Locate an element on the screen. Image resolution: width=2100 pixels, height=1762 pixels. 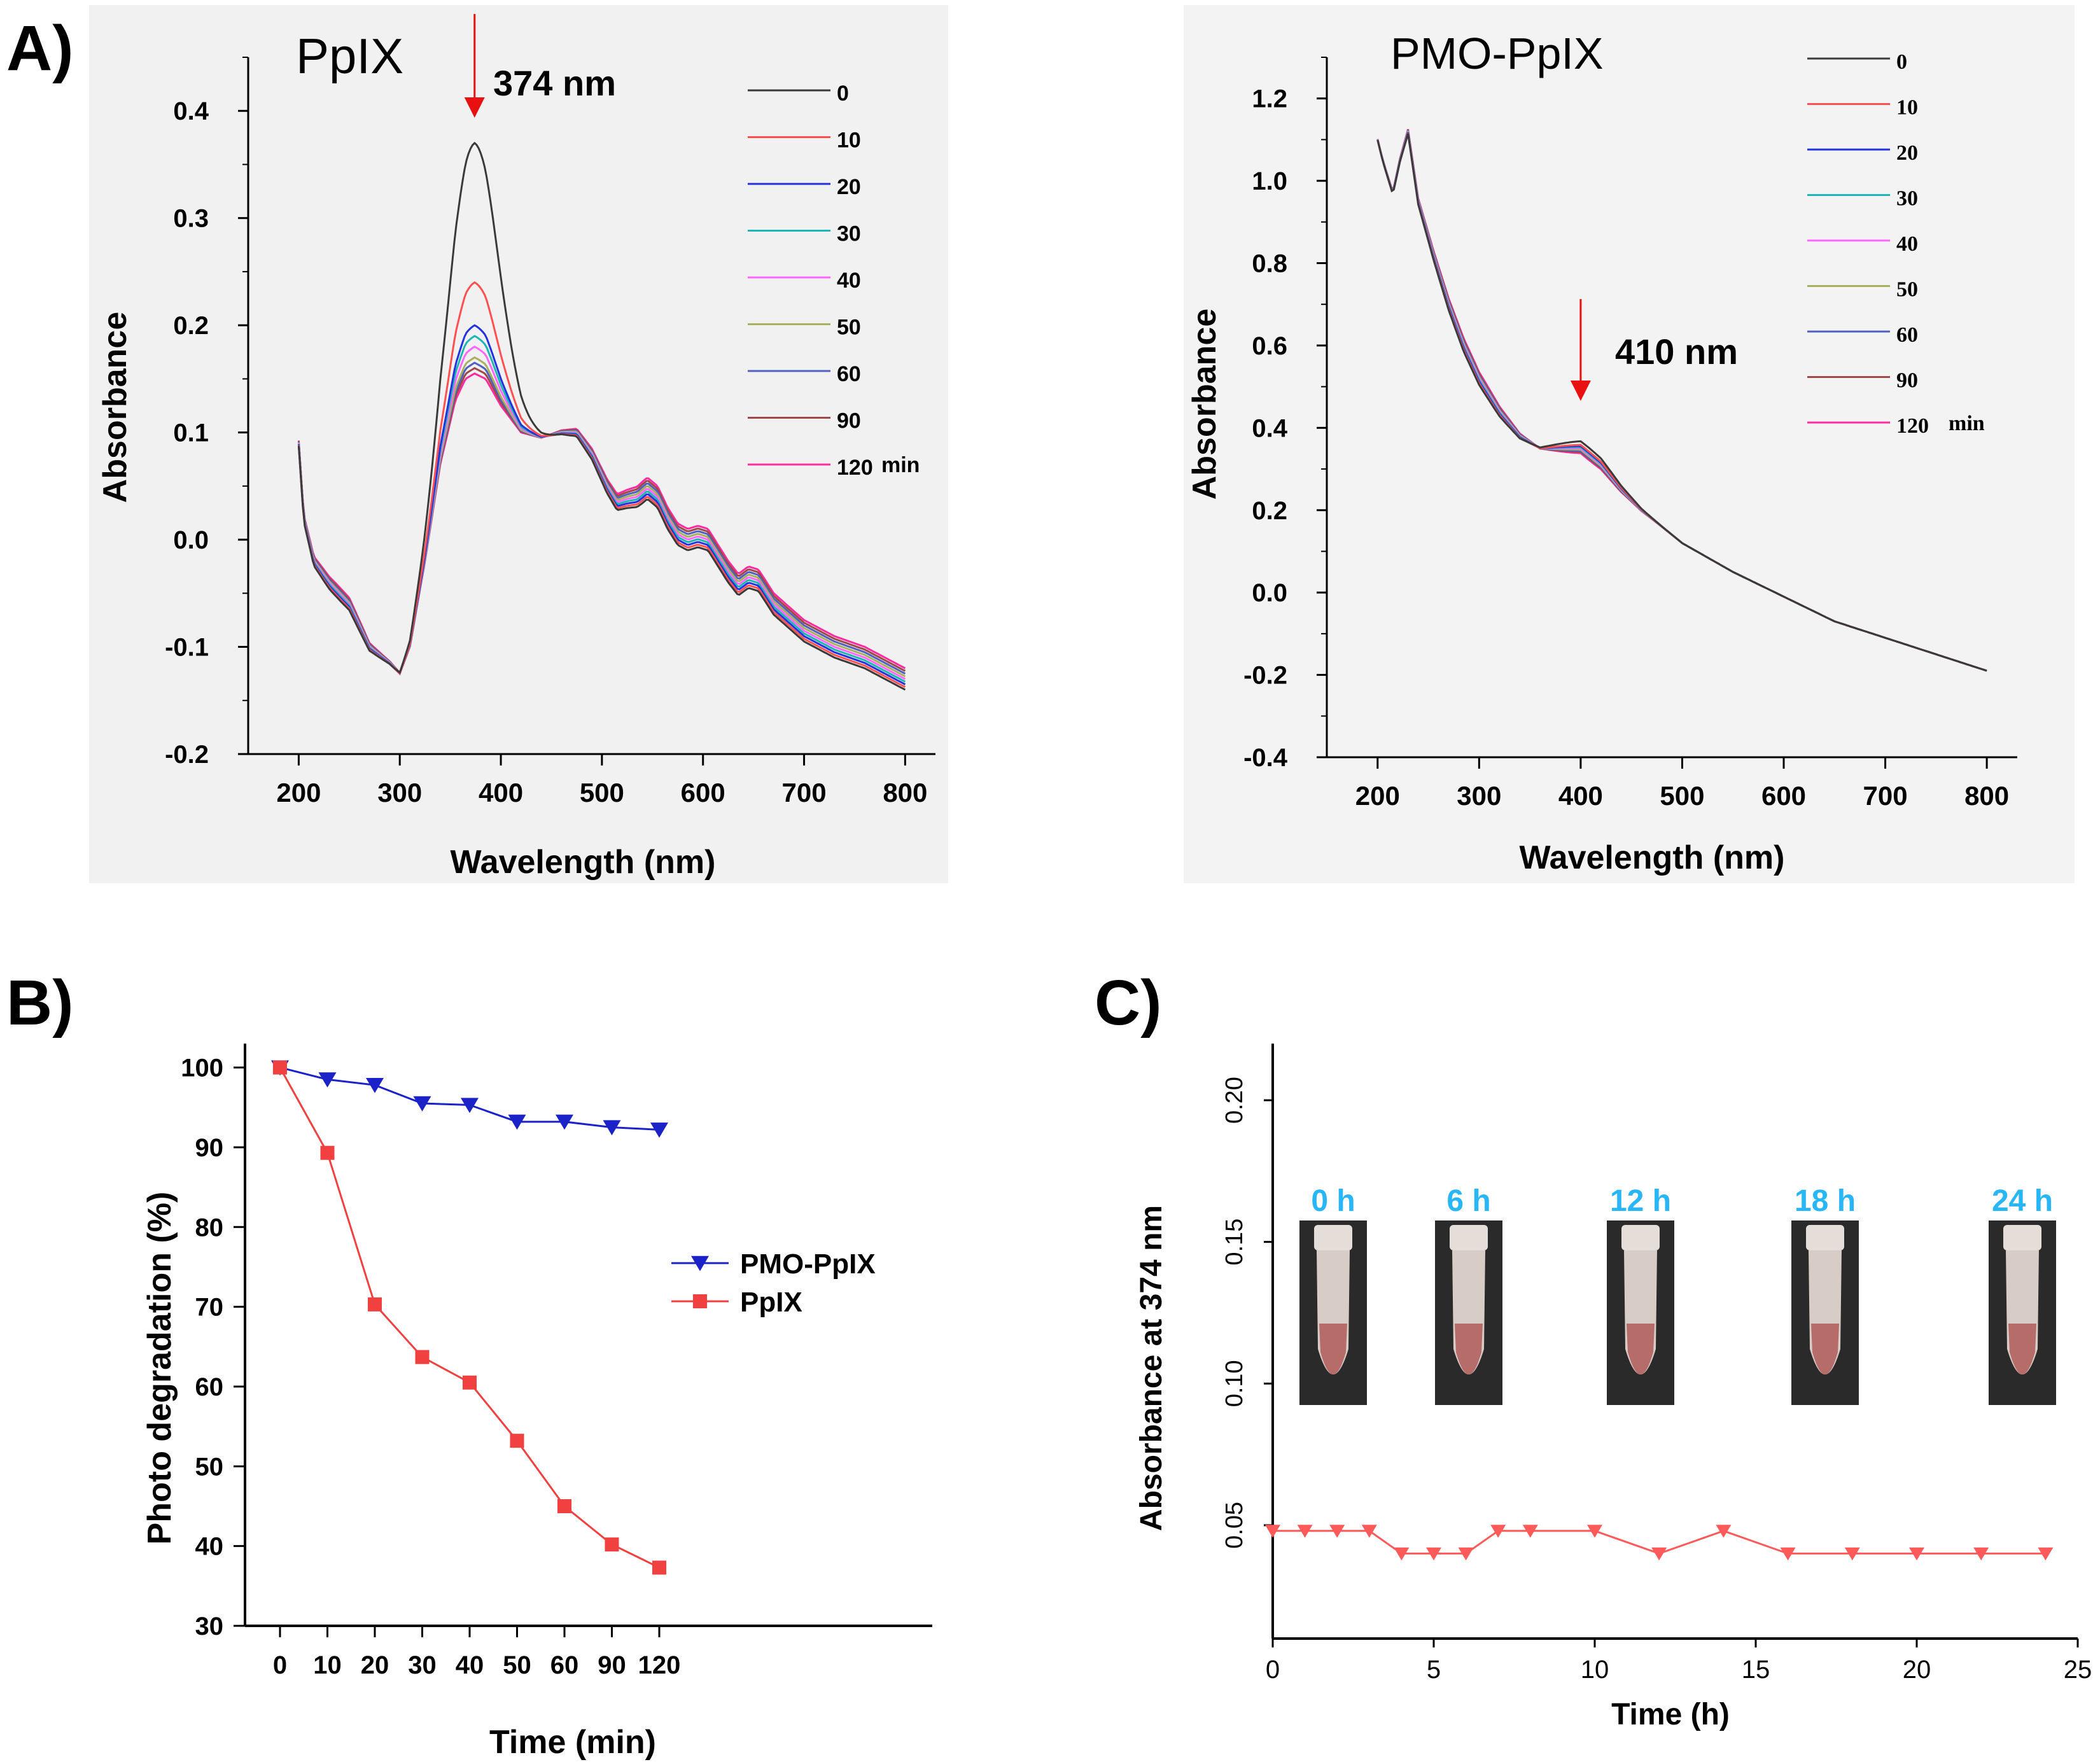
chart-b-legend: PMO-PpIX PpIX is located at coordinates (773, 1283).